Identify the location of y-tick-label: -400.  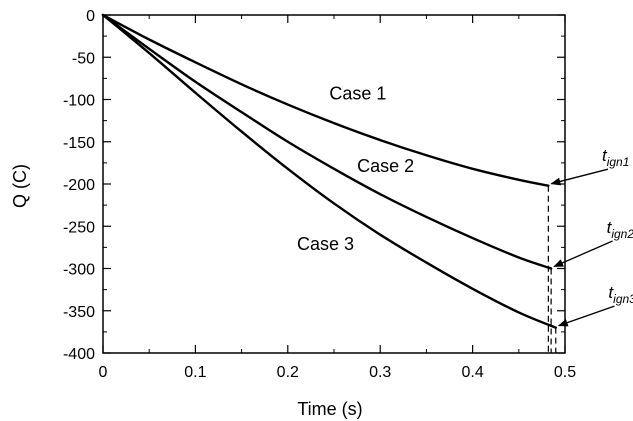
(79, 354).